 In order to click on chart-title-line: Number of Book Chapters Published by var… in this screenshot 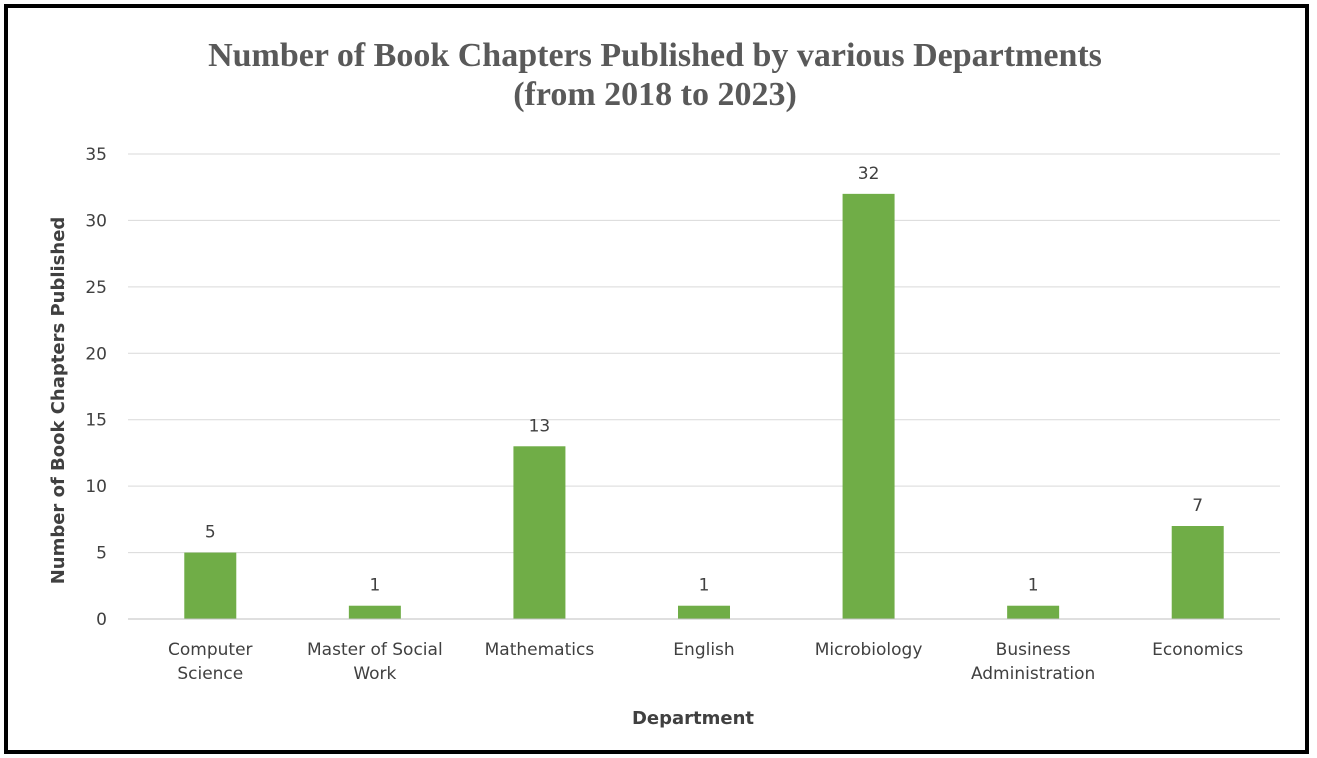, I will do `click(655, 55)`.